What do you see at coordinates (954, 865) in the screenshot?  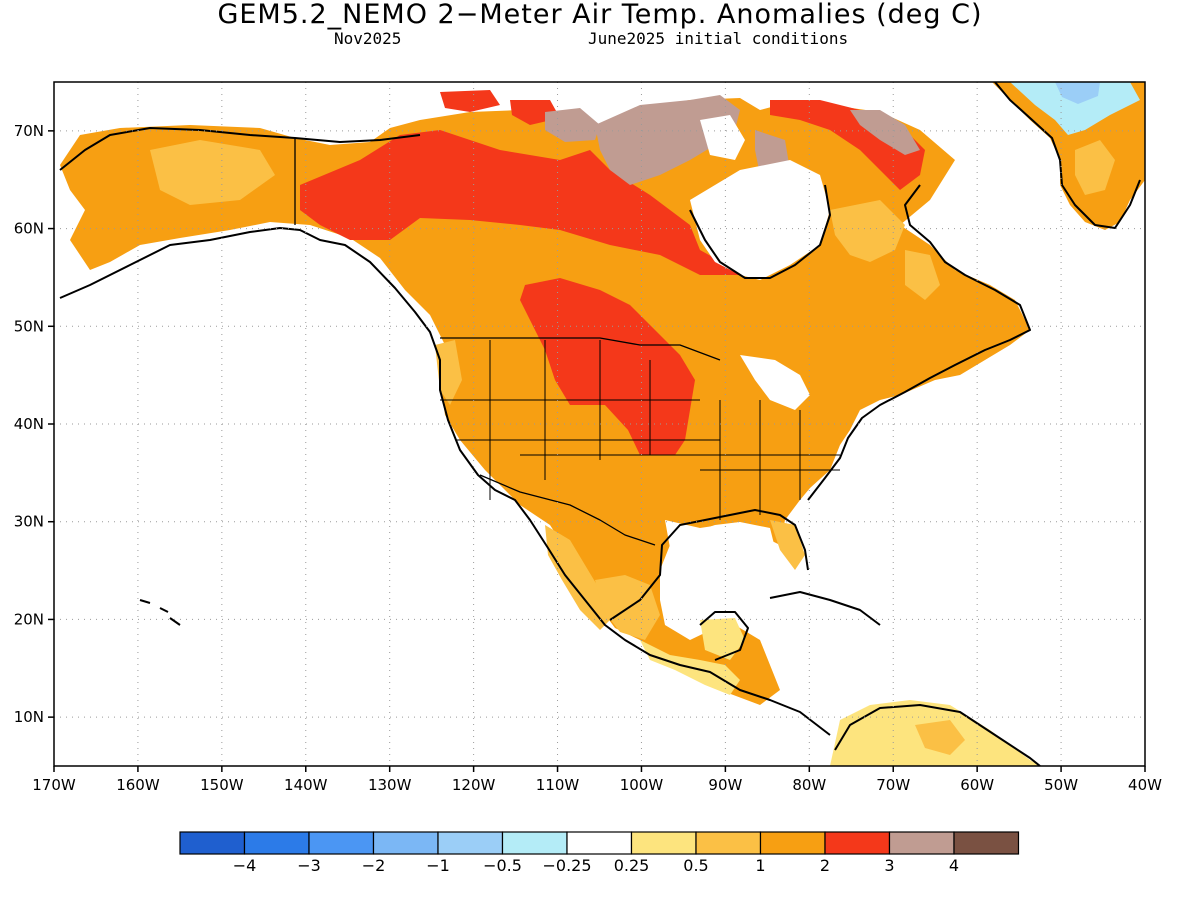 I see `legend-label: 4` at bounding box center [954, 865].